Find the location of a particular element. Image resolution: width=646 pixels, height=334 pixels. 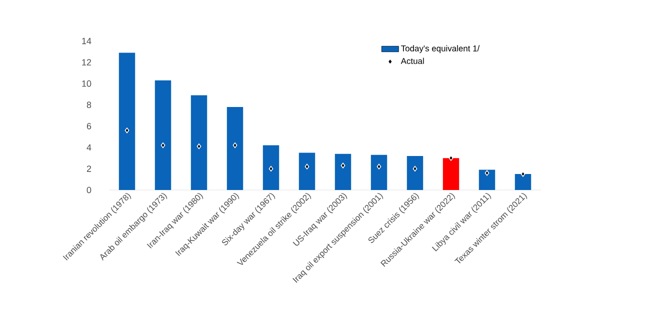

y-tick-label: 14 is located at coordinates (87, 41).